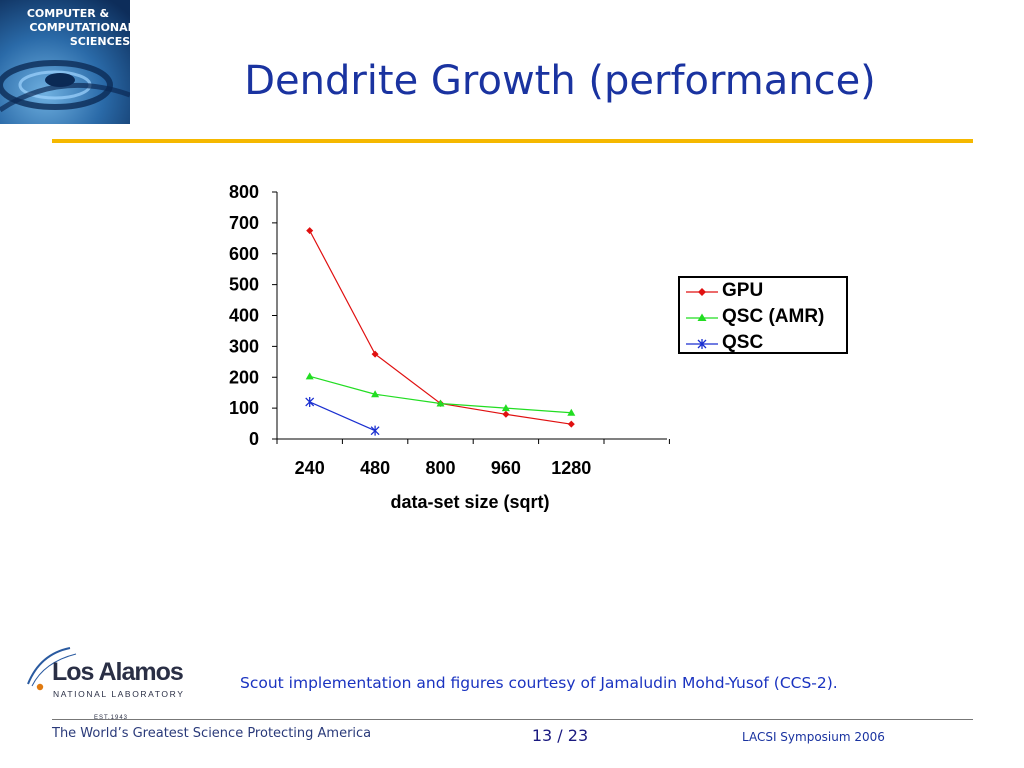  I want to click on y-tick-label: 0, so click(254, 439).